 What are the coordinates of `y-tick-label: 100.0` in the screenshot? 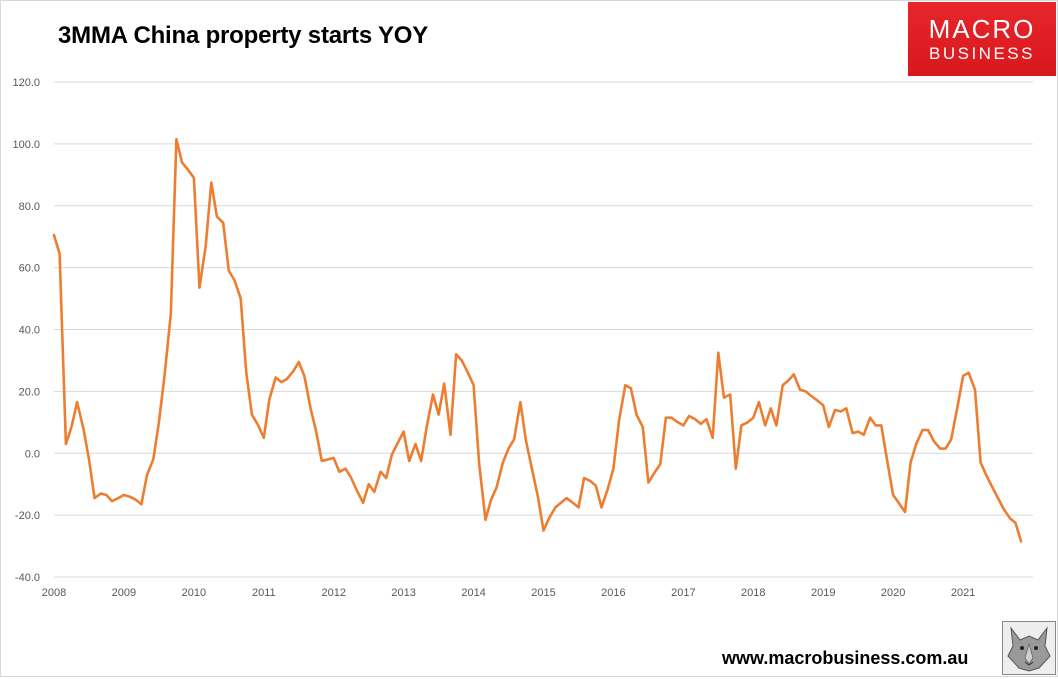 It's located at (26, 145).